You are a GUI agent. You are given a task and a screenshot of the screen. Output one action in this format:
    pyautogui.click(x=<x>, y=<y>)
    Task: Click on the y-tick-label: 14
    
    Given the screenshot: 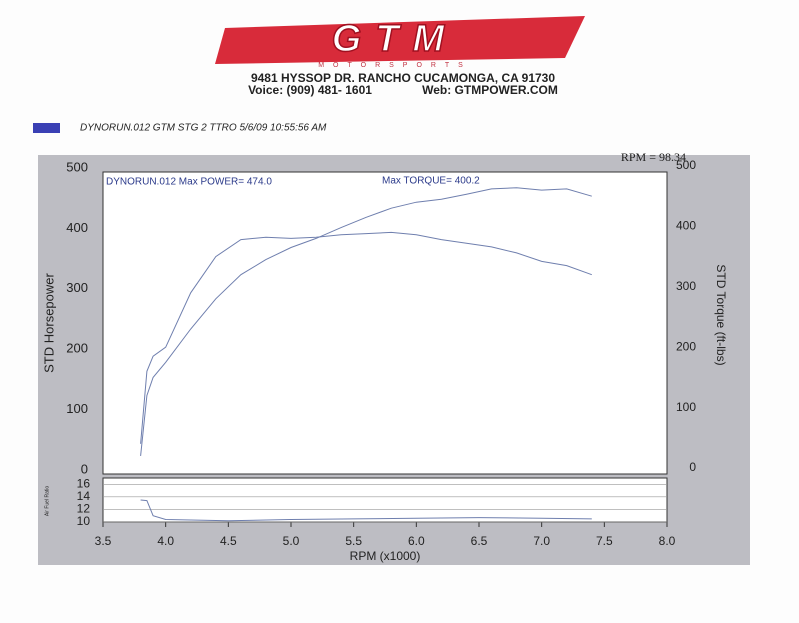 What is the action you would take?
    pyautogui.click(x=84, y=496)
    